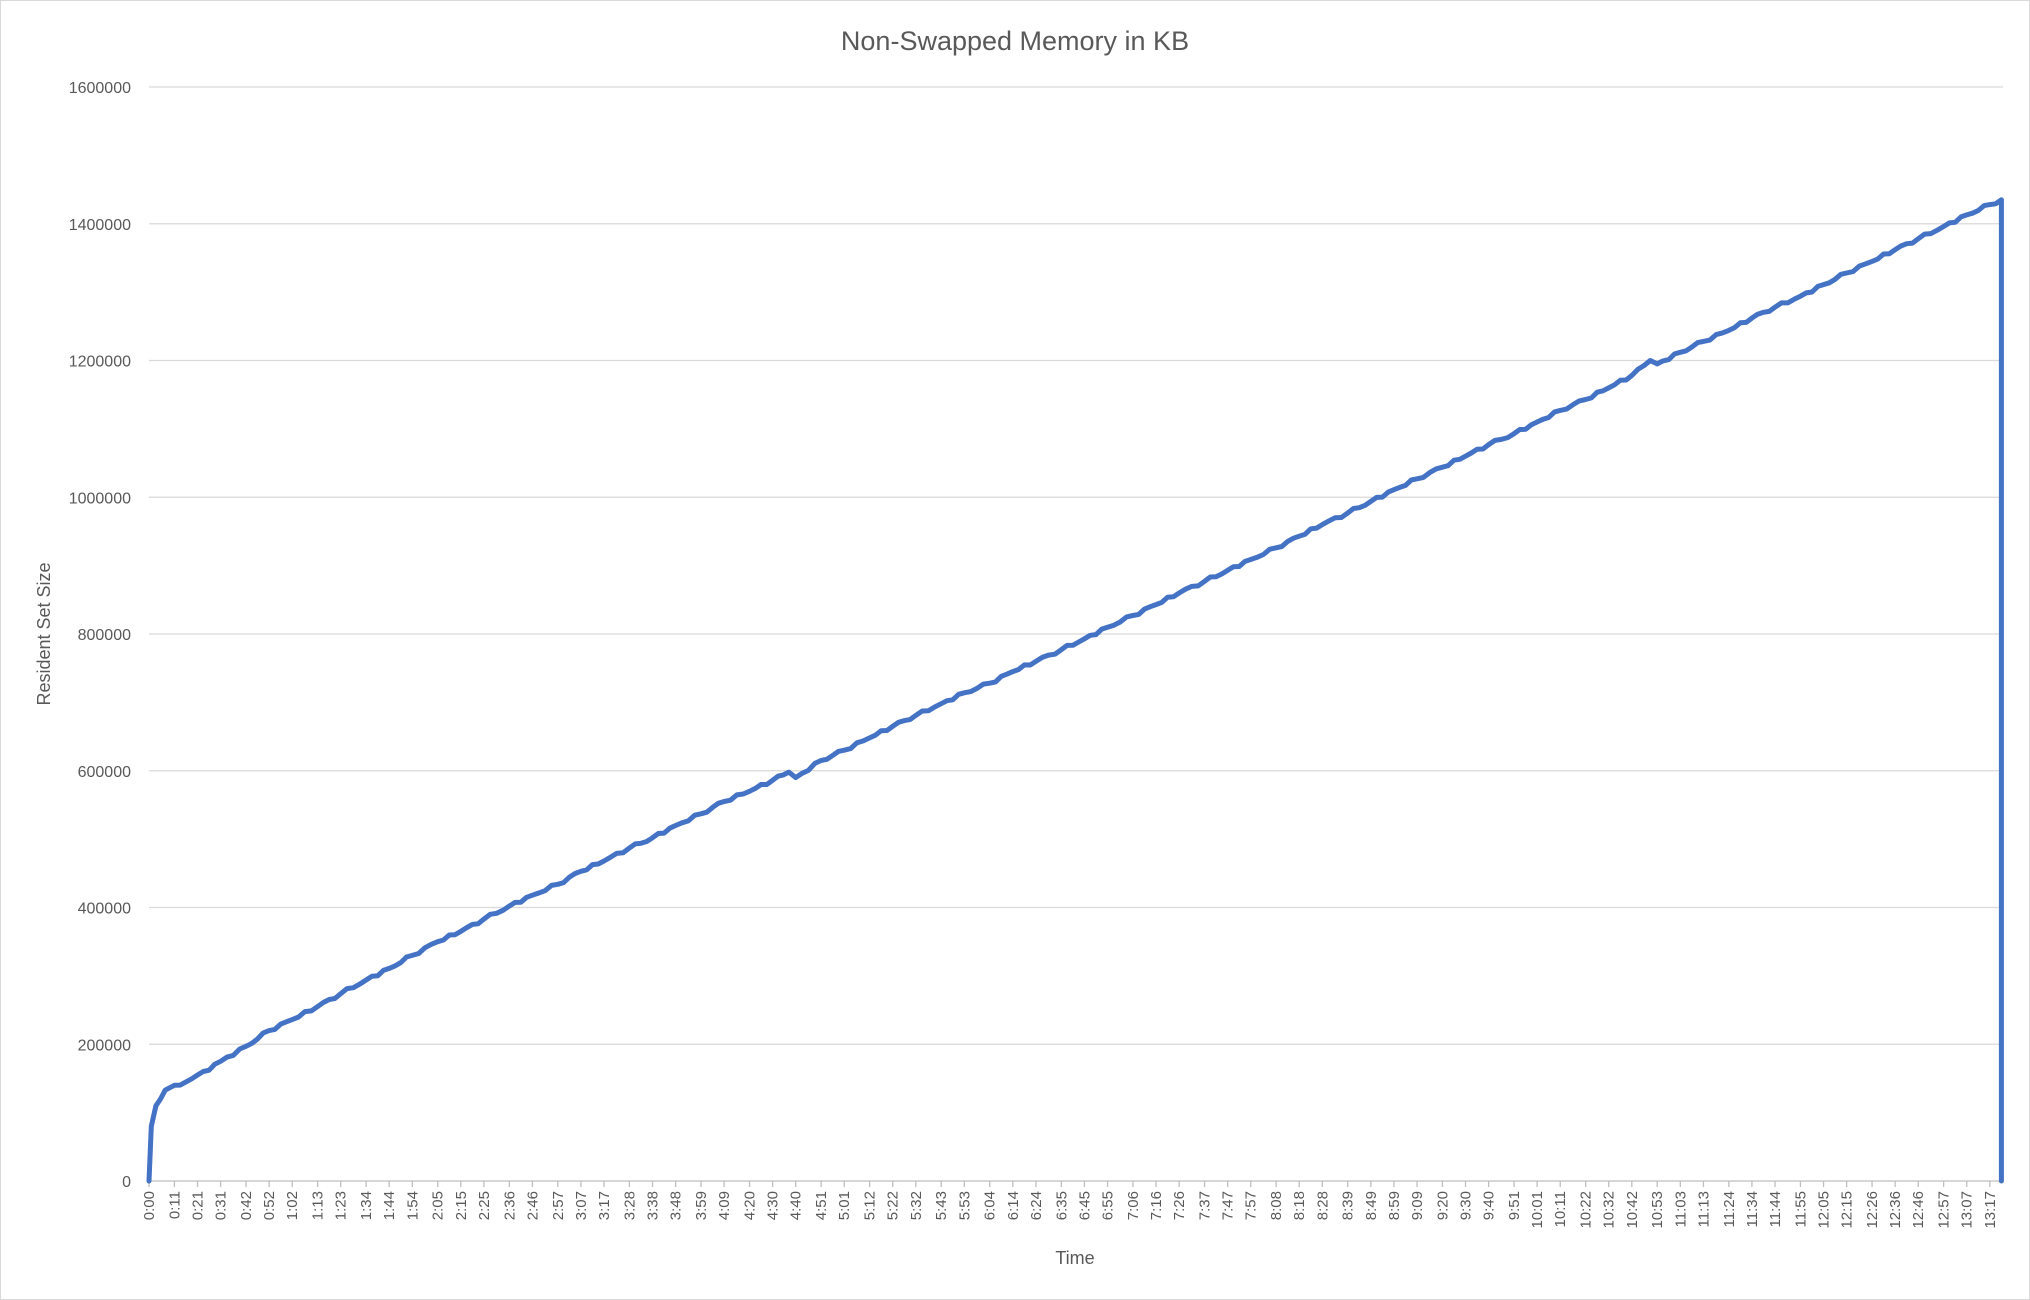  Describe the element at coordinates (1442, 1205) in the screenshot. I see `x-tick-label: 9:20` at that location.